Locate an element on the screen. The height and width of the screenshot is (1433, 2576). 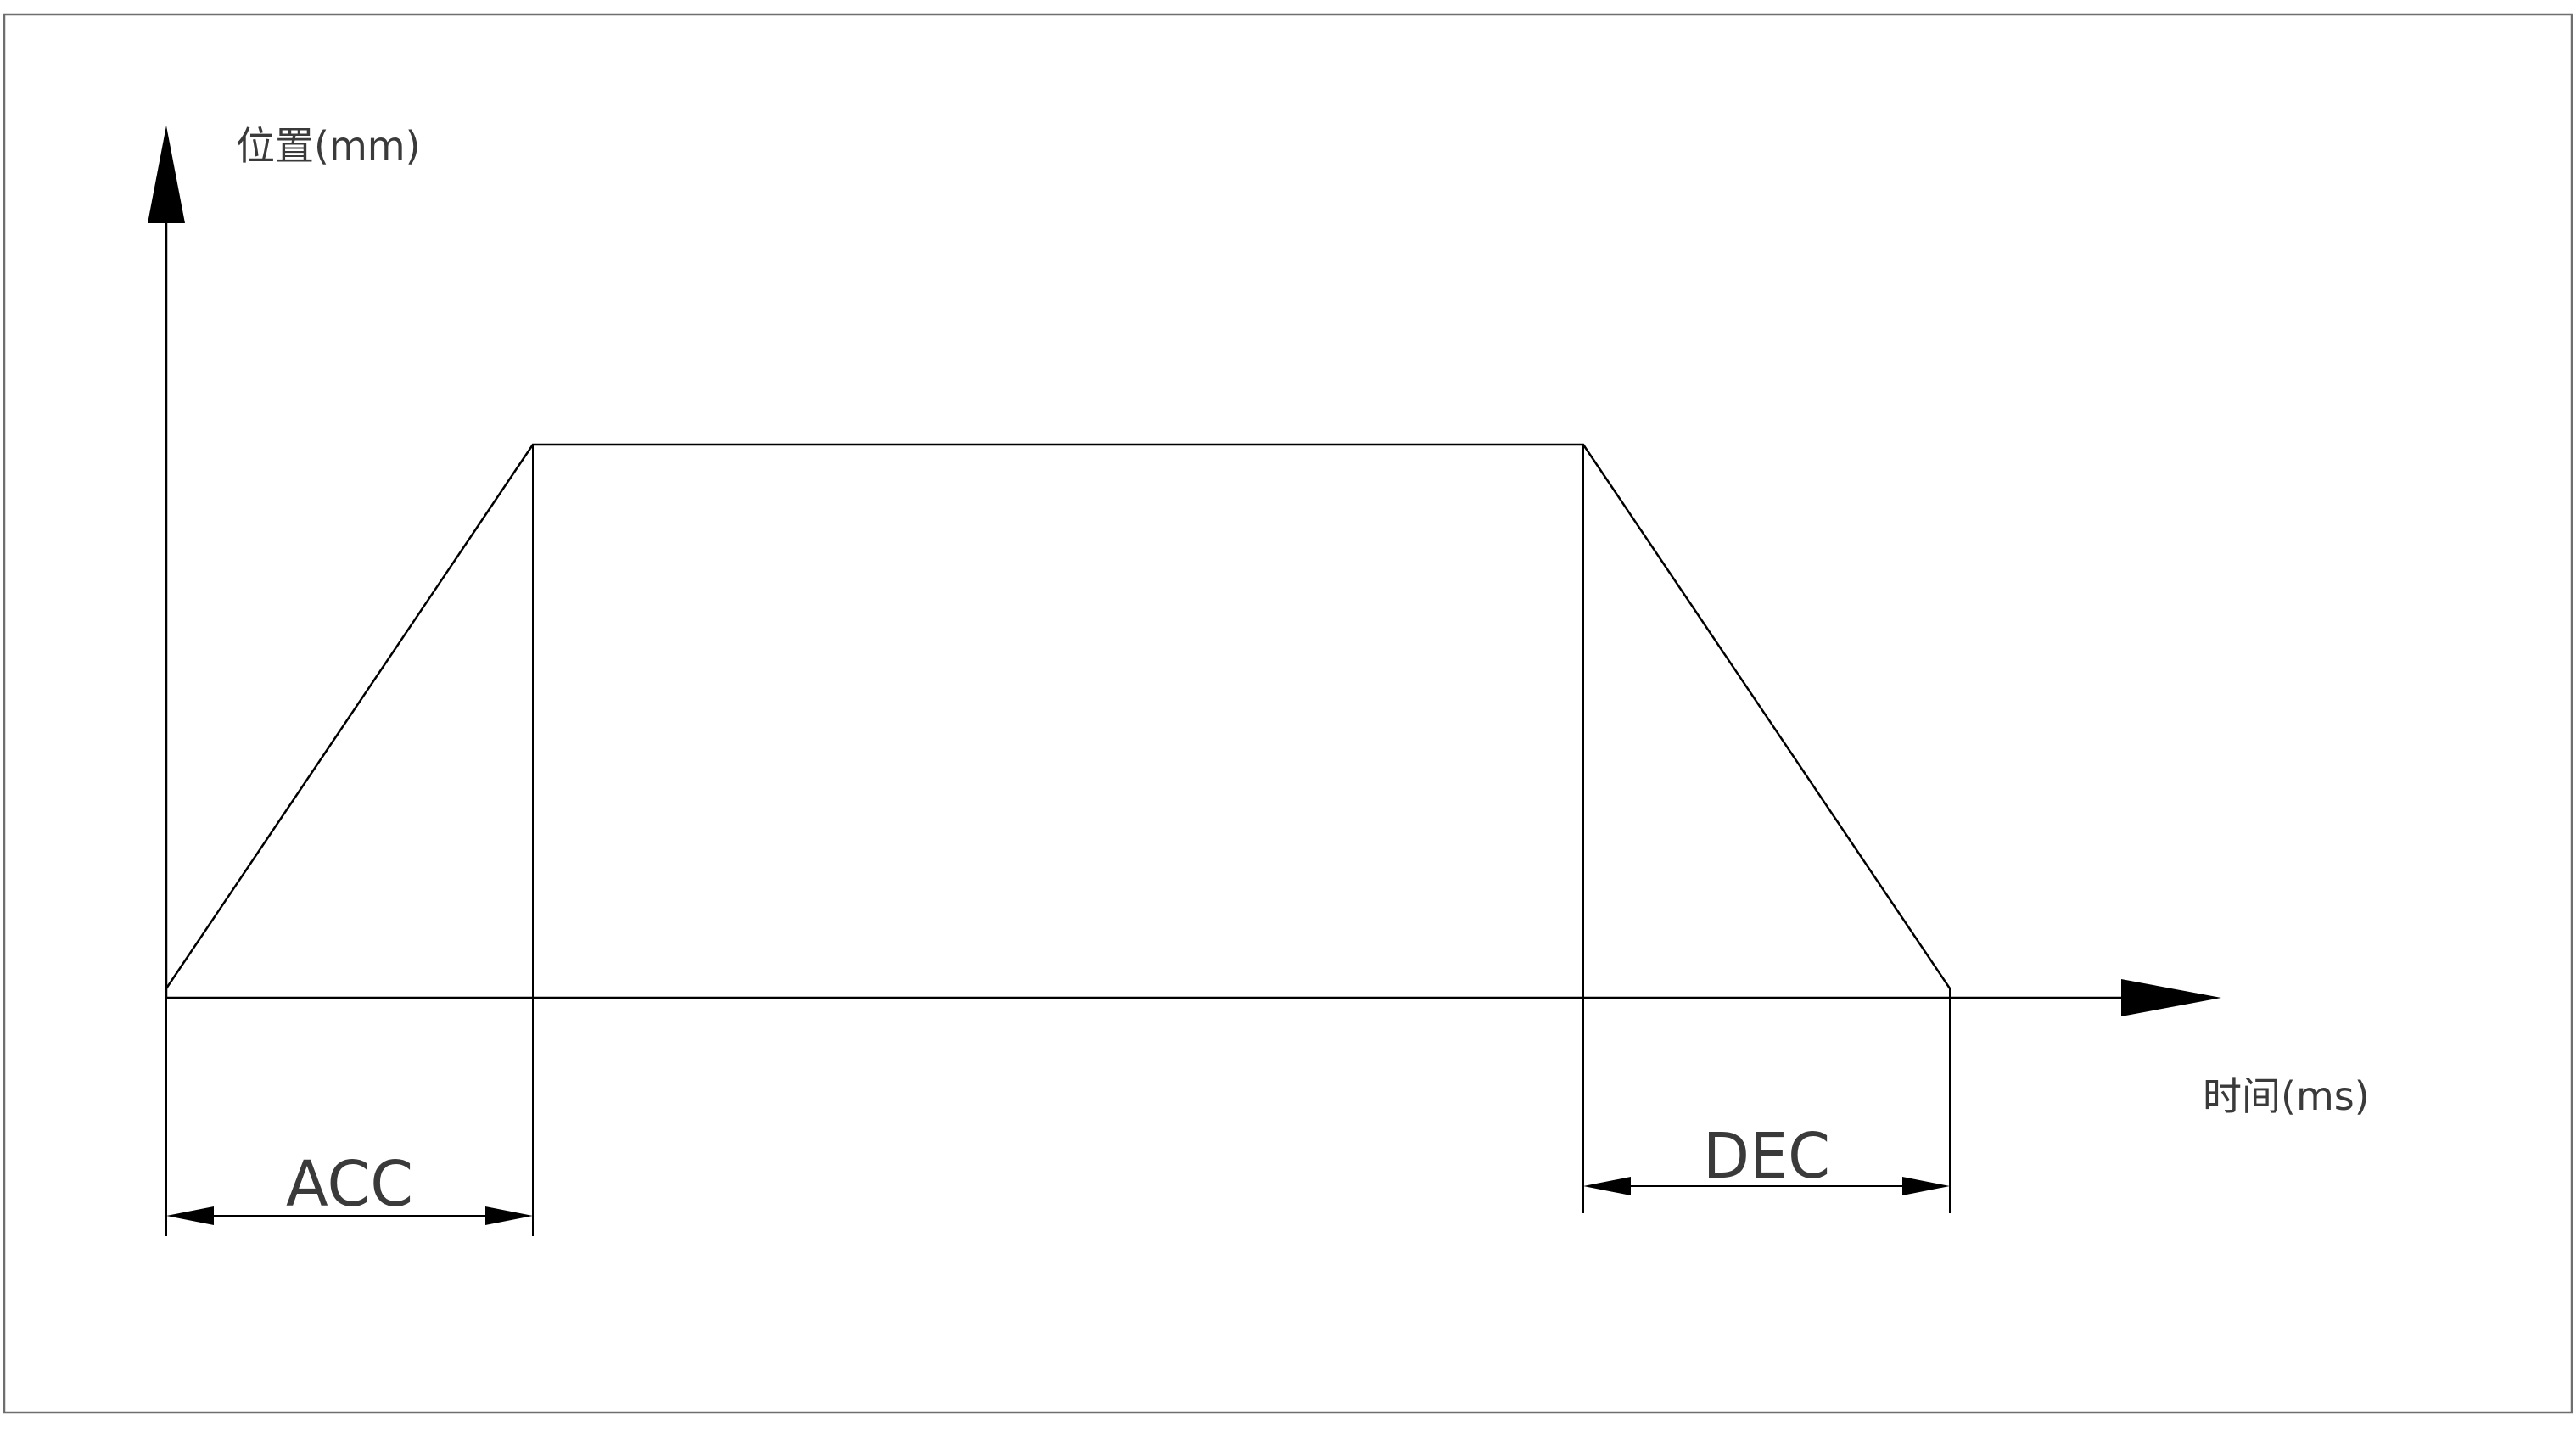
x-axis-arrowhead is located at coordinates (2171, 997).